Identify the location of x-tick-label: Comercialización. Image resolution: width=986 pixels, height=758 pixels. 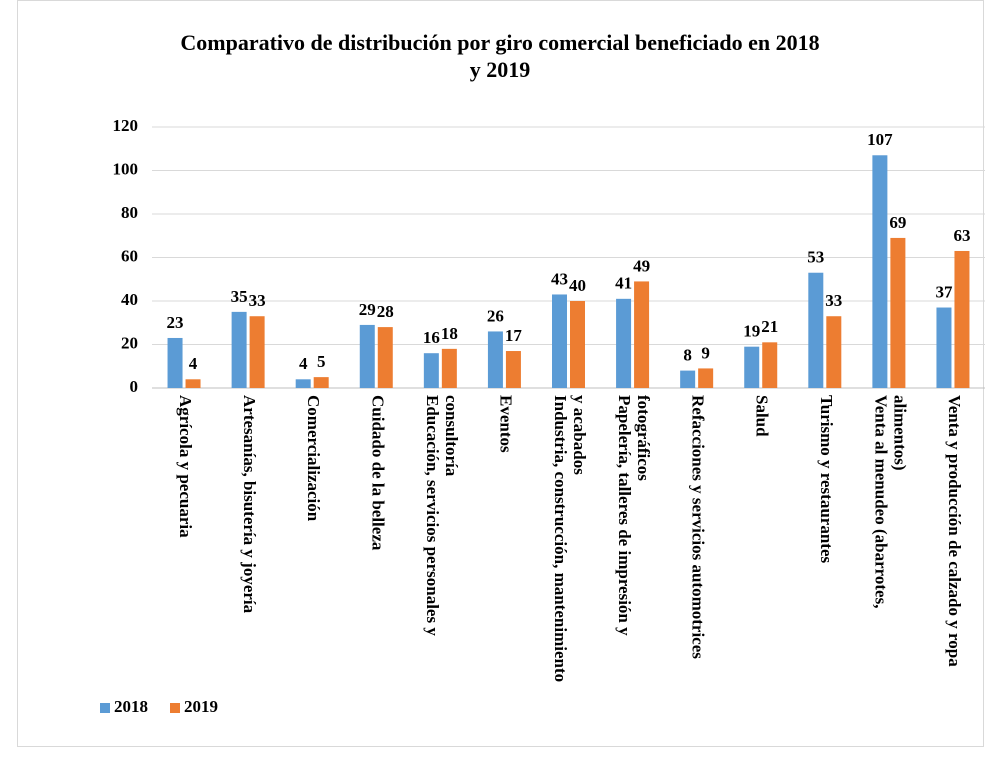
(313, 458).